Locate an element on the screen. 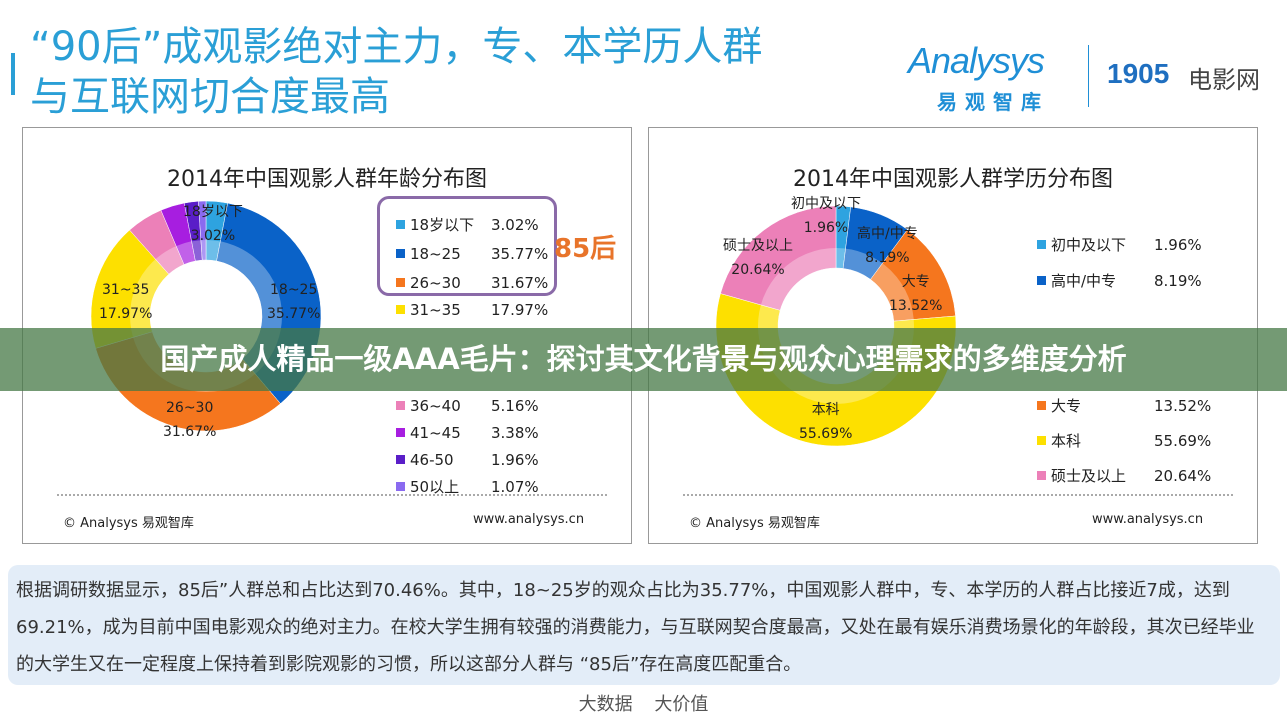 The height and width of the screenshot is (720, 1287). slice-label: 31~35 17.97% is located at coordinates (126, 302).